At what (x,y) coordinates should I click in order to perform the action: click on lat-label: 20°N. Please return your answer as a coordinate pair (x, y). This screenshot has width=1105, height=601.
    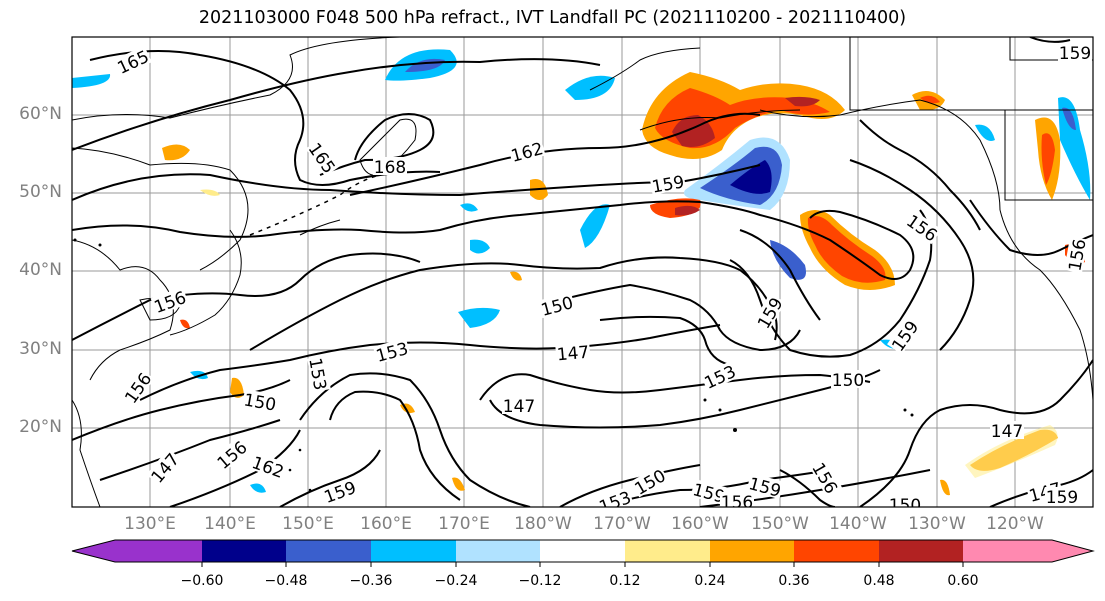
    Looking at the image, I should click on (40, 427).